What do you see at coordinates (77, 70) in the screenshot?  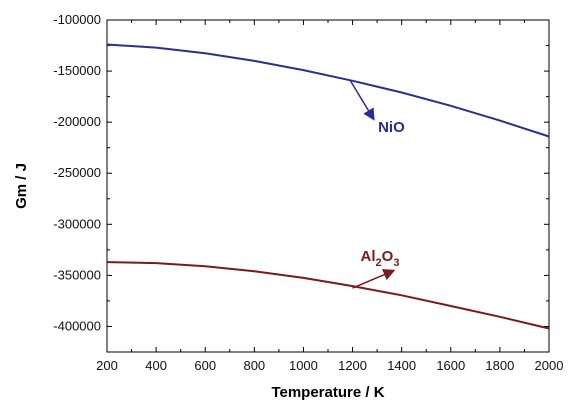 I see `y-tick-label: -150000` at bounding box center [77, 70].